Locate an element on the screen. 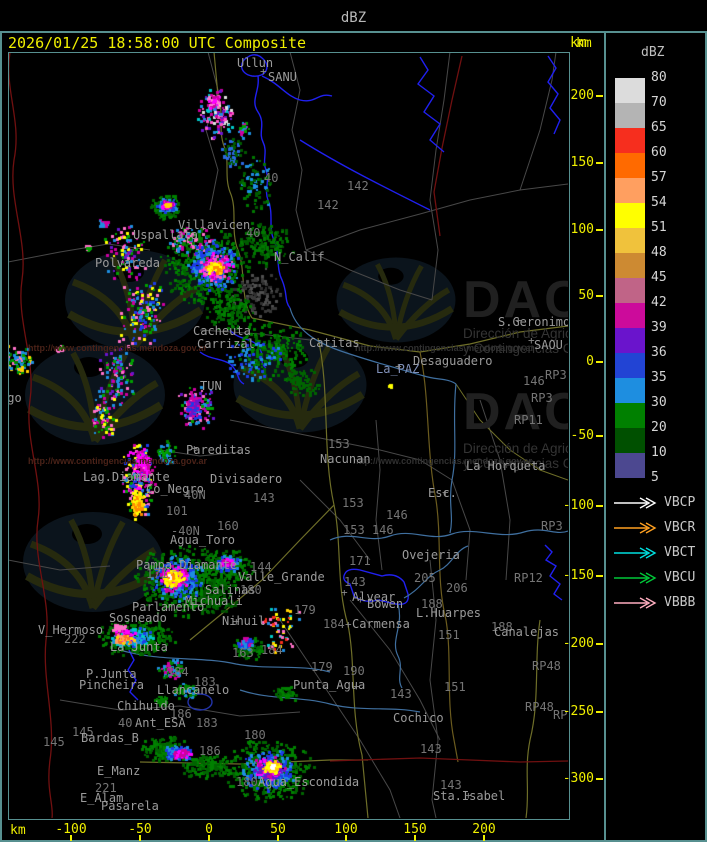  vector-row: VBCU is located at coordinates (658, 577).